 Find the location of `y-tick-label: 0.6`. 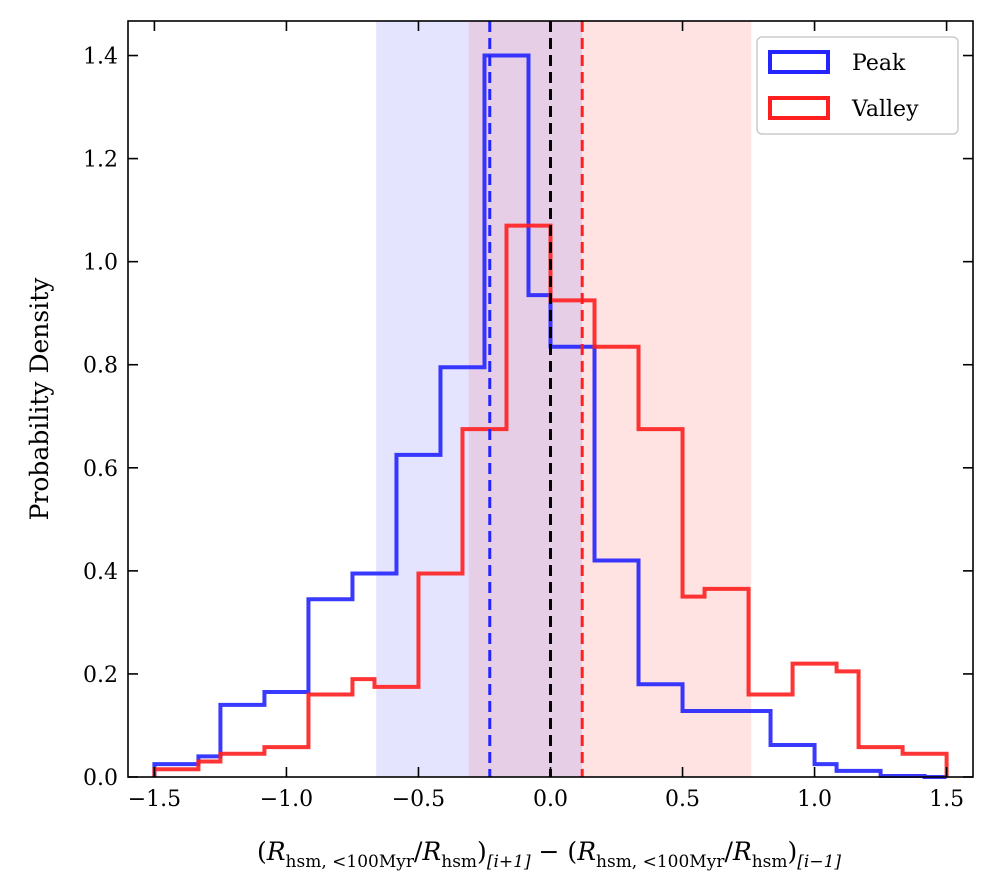

y-tick-label: 0.6 is located at coordinates (100, 469).